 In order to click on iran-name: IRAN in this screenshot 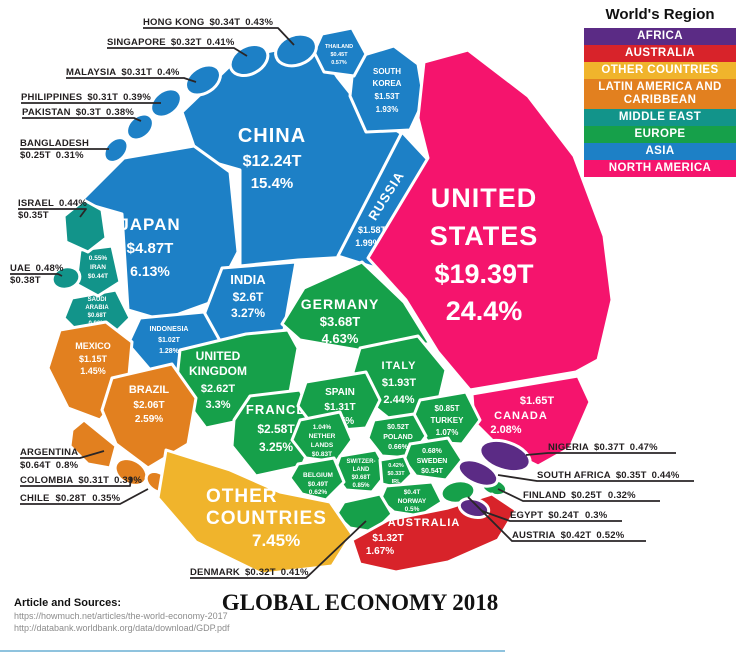, I will do `click(98, 267)`.